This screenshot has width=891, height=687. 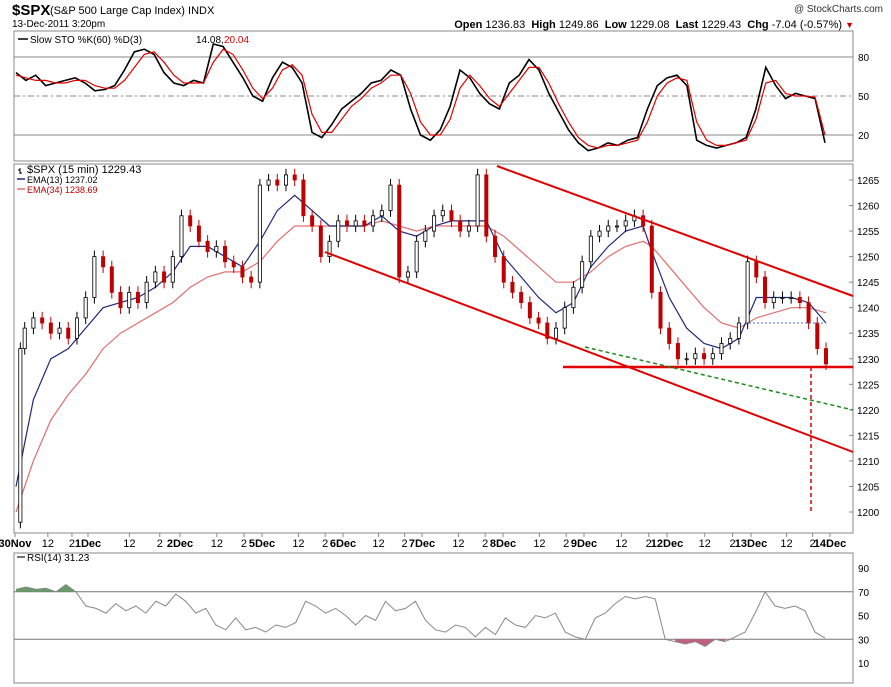 What do you see at coordinates (864, 593) in the screenshot?
I see `rsi-y-tick-70: 70` at bounding box center [864, 593].